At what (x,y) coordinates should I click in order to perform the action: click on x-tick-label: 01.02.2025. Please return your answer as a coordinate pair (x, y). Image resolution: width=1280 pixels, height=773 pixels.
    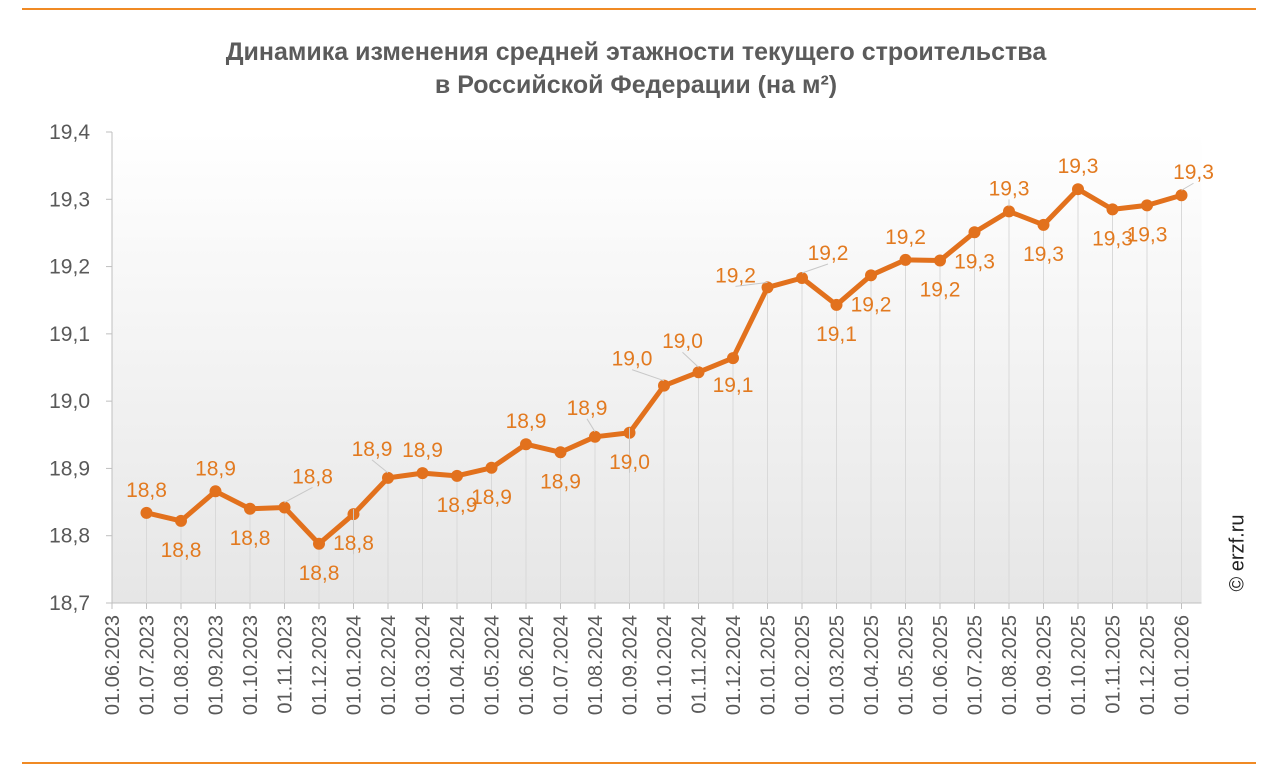
    Looking at the image, I should click on (803, 665).